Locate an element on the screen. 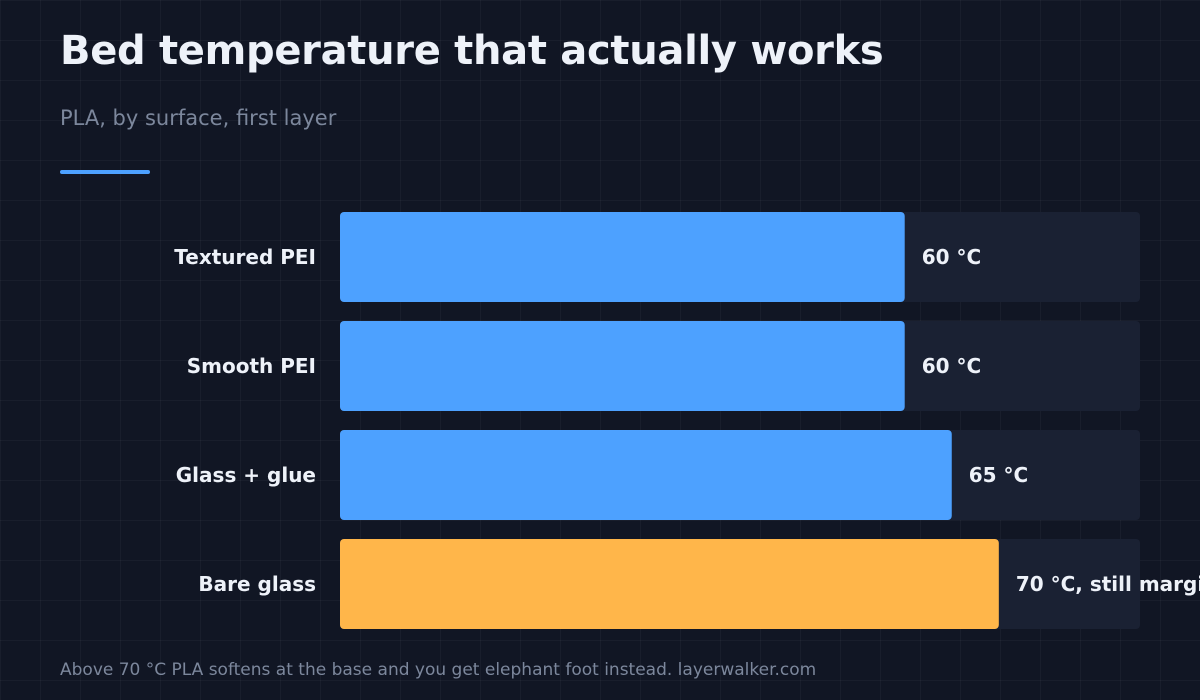 The height and width of the screenshot is (700, 1200). chart-subtitle: PLA, by surface, first layer is located at coordinates (198, 118).